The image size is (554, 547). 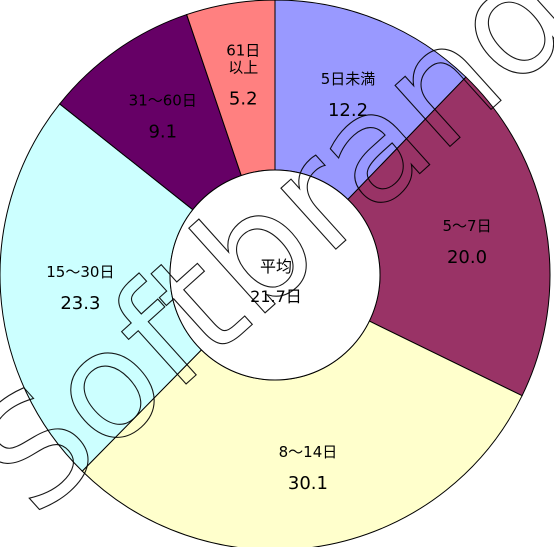 What do you see at coordinates (276, 296) in the screenshot?
I see `center-value: 21.7日` at bounding box center [276, 296].